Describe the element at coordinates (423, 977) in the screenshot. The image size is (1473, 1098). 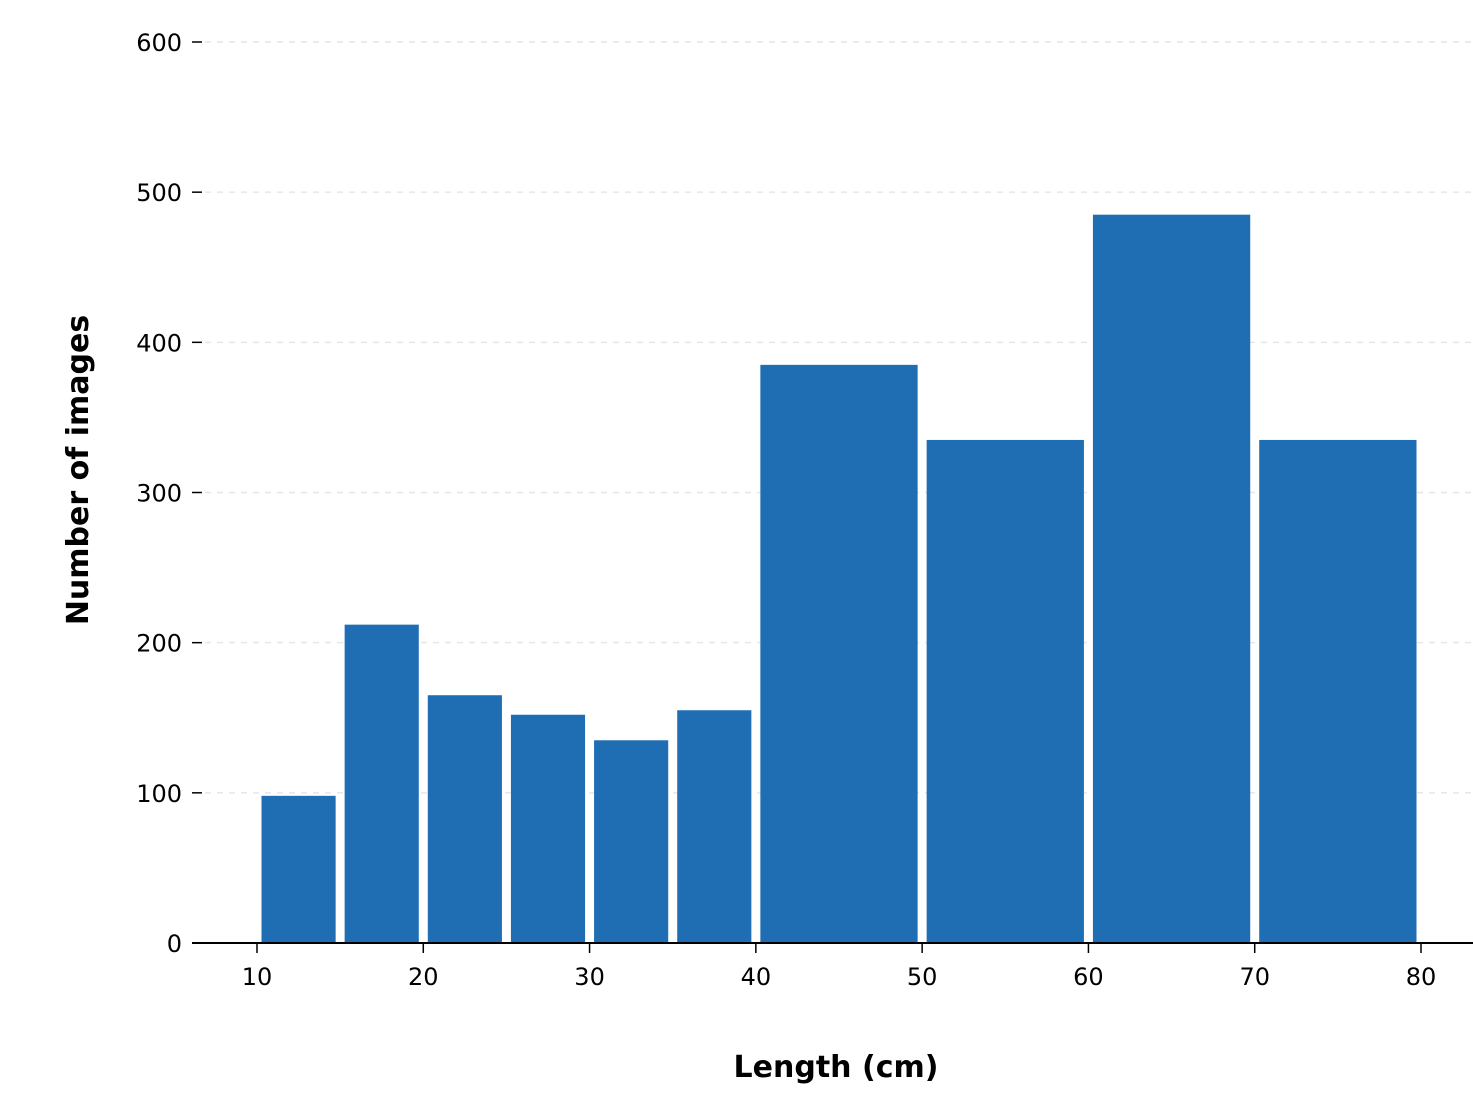
I see `x-tick-label-20: 20` at that location.